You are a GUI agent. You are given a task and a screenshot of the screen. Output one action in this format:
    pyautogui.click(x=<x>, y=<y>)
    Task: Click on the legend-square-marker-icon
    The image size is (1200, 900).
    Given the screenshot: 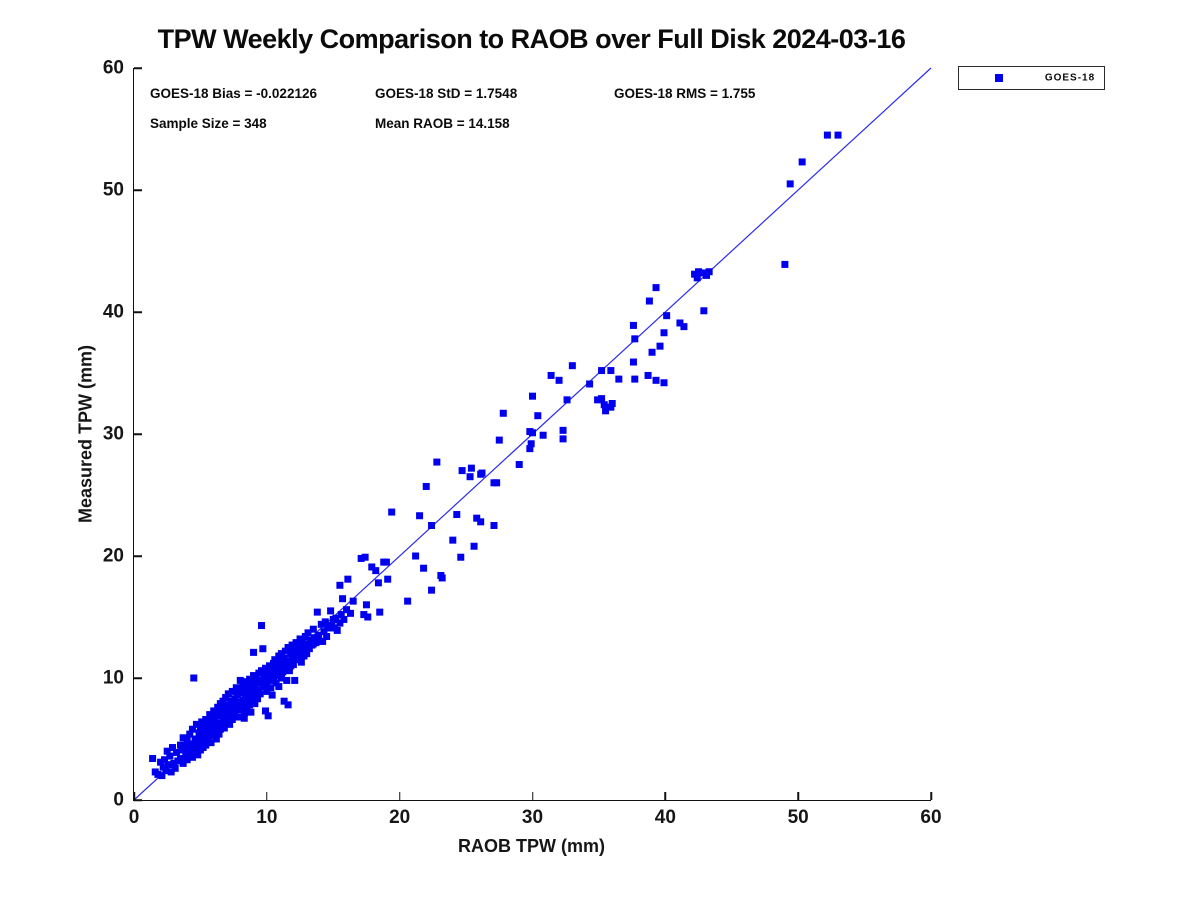 What is the action you would take?
    pyautogui.click(x=999, y=78)
    